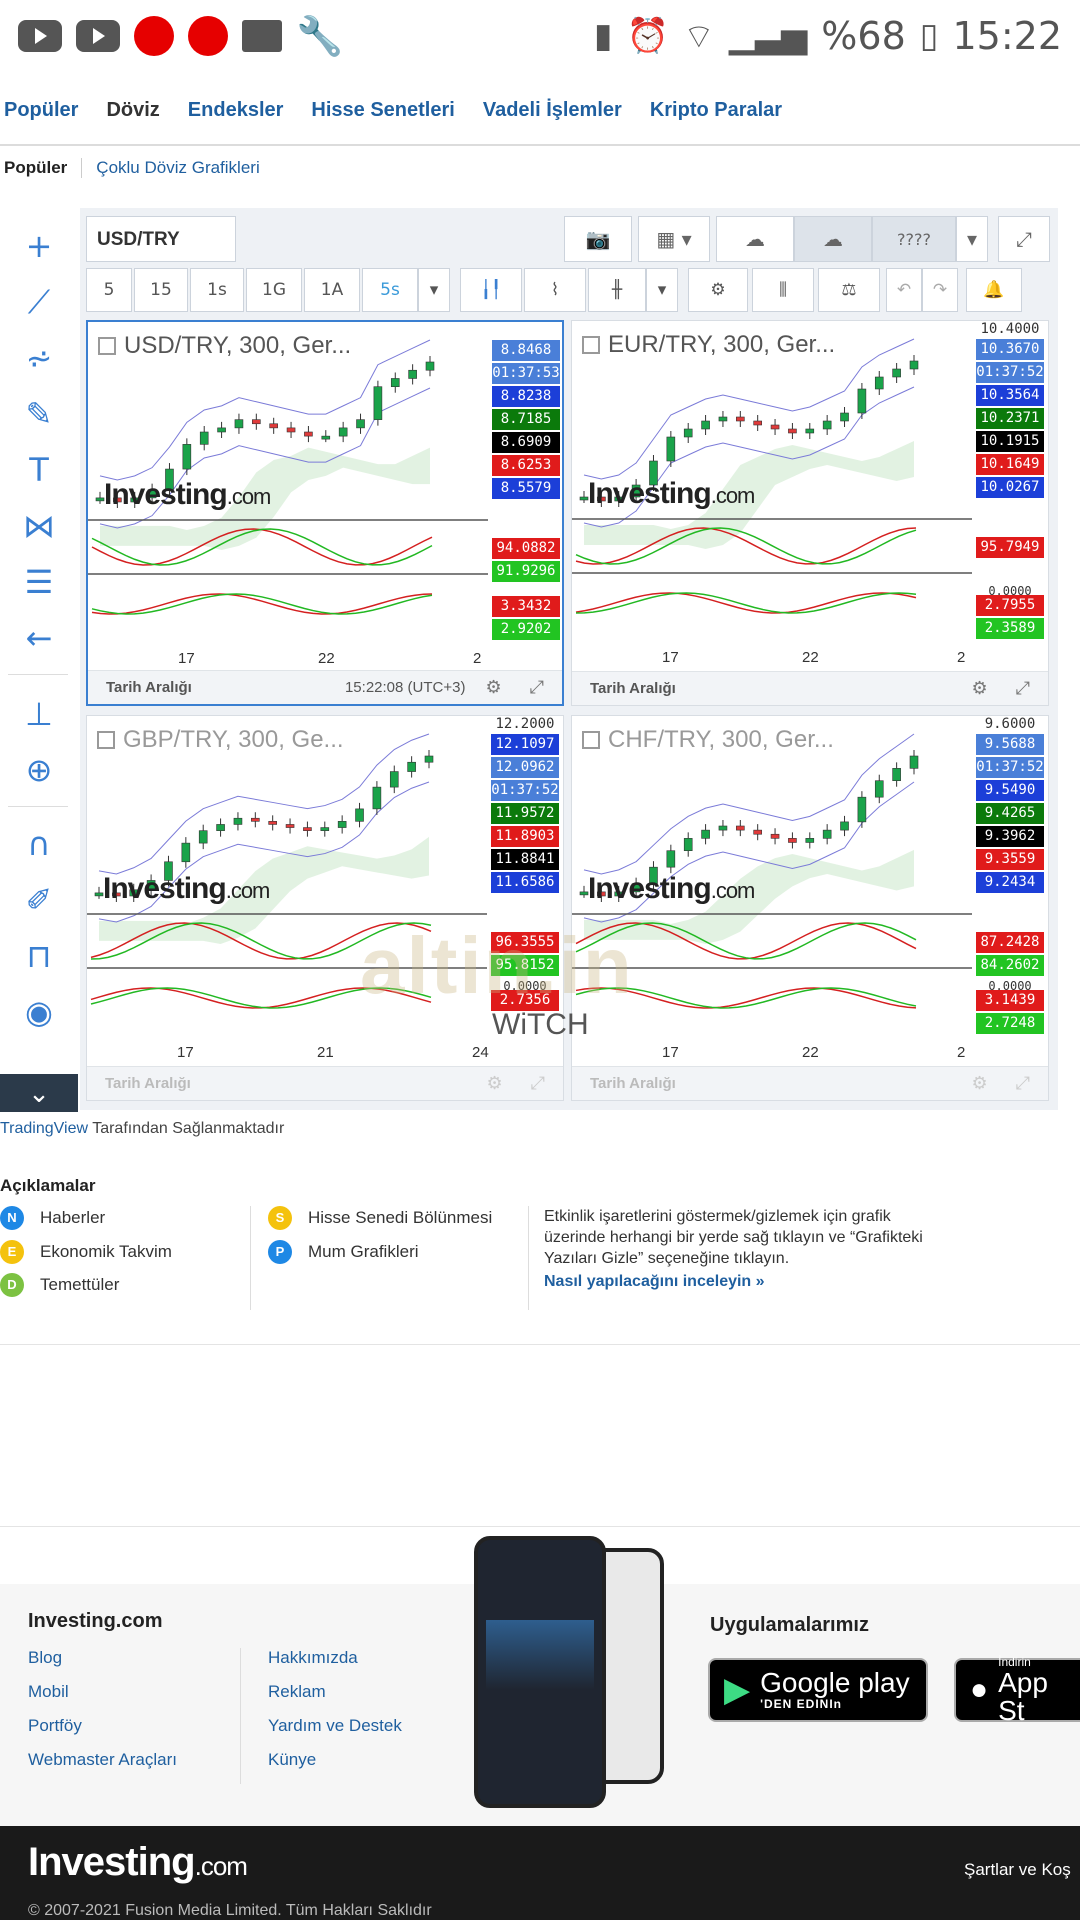 This screenshot has width=1080, height=1920. Describe the element at coordinates (39, 844) in the screenshot. I see `magnet-icon: ∩` at that location.